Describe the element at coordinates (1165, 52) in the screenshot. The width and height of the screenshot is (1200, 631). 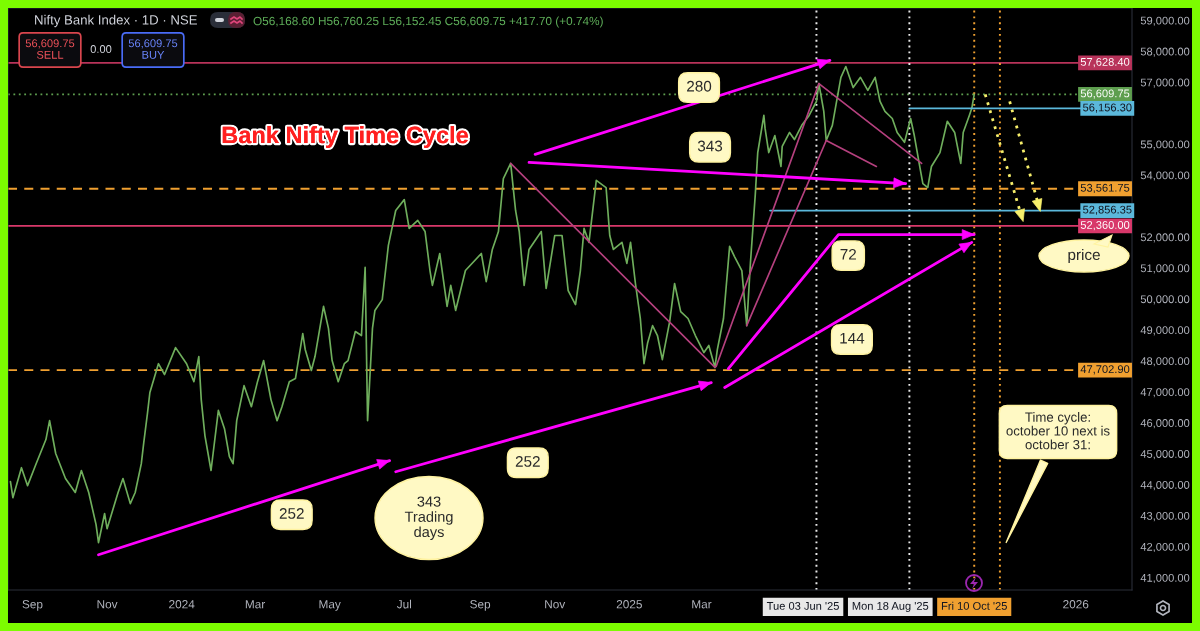
I see `y-tick-label: 58,000.00` at that location.